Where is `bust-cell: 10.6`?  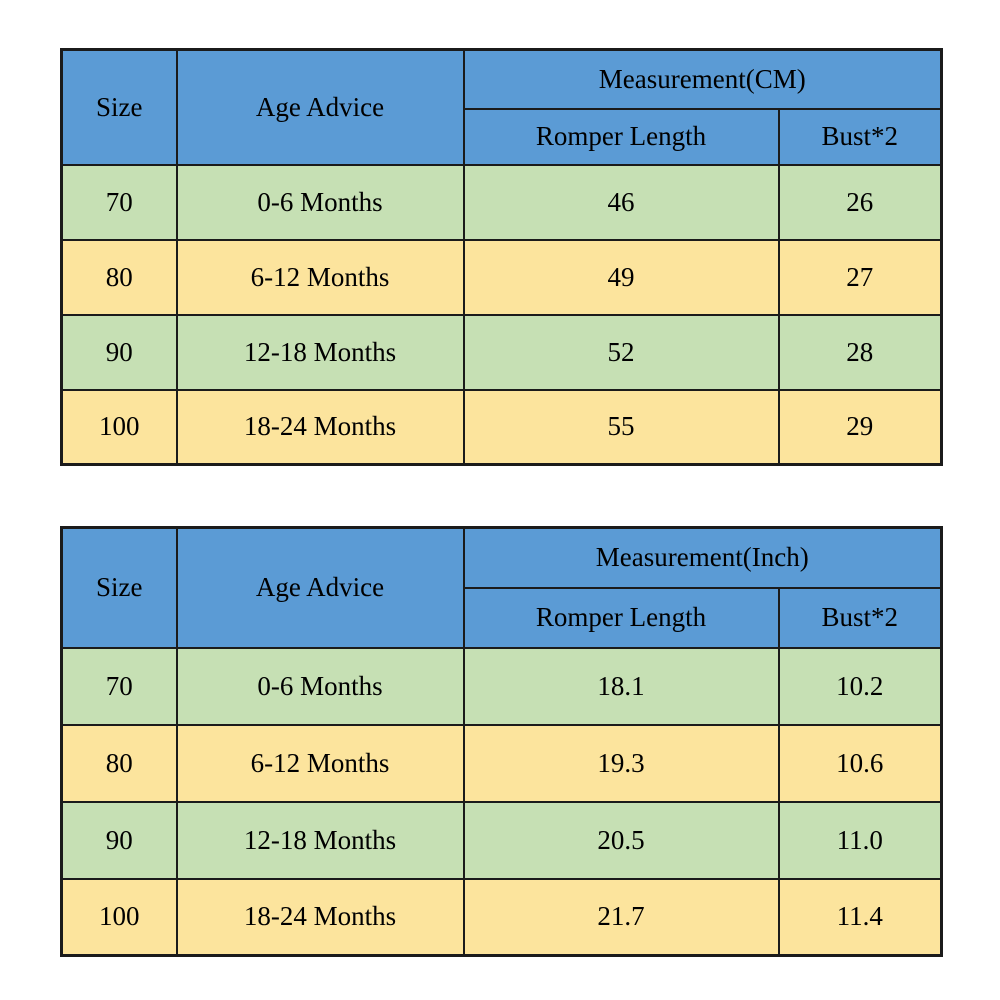
bust-cell: 10.6 is located at coordinates (860, 763).